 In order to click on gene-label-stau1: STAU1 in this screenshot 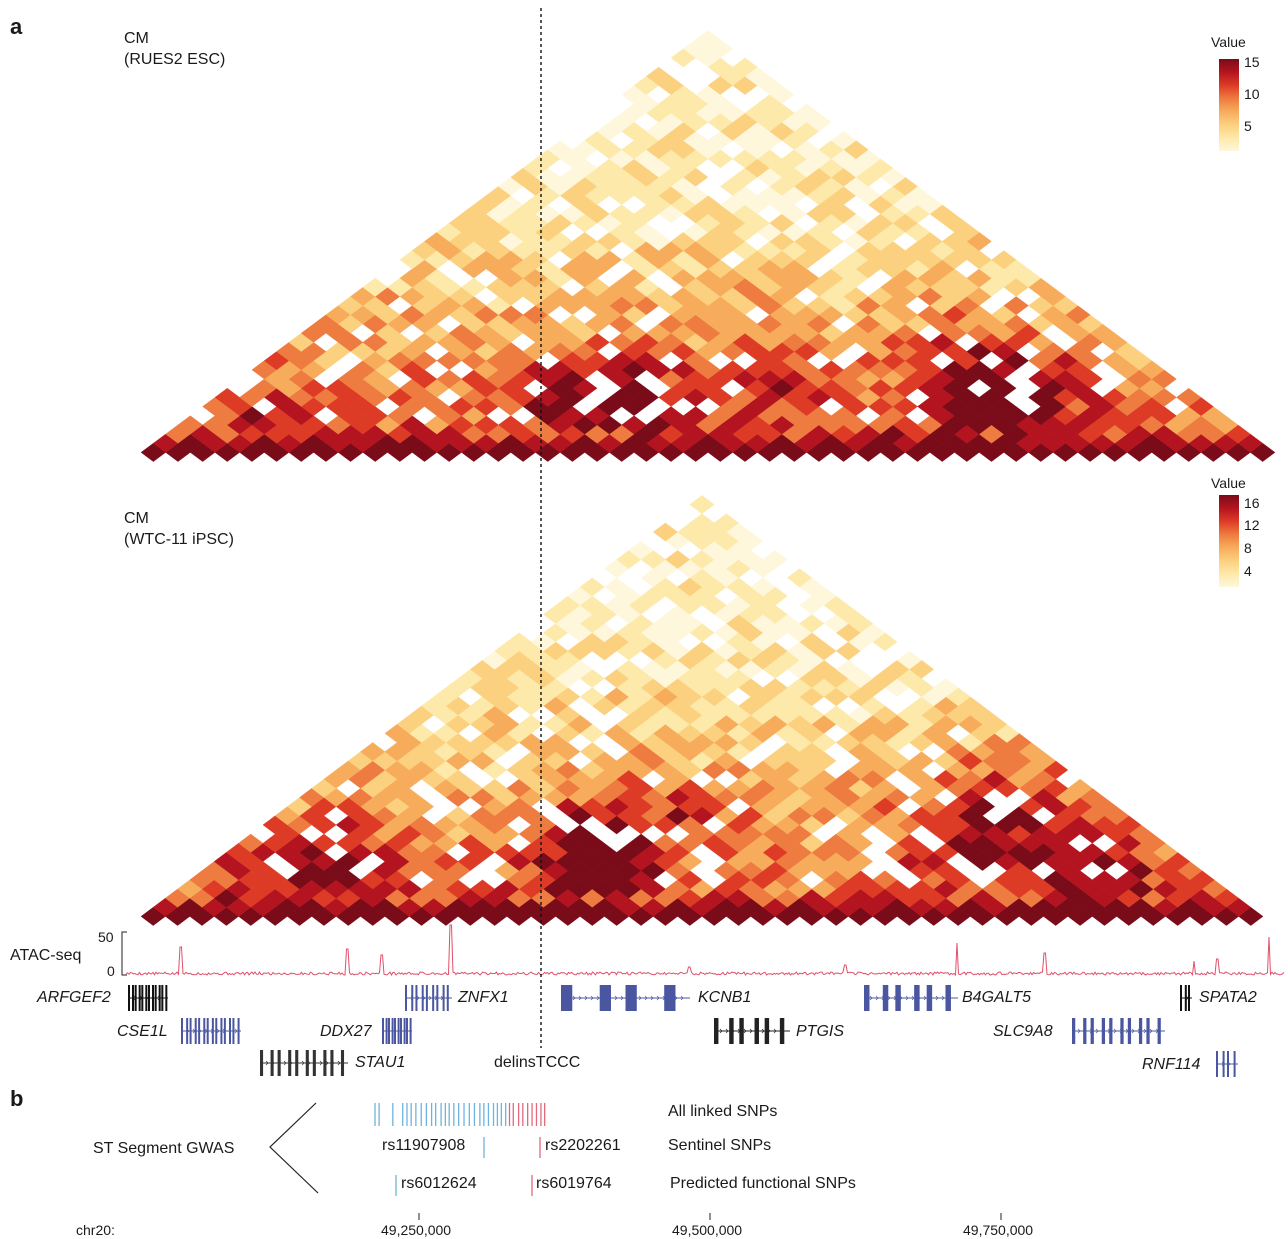, I will do `click(380, 1062)`.